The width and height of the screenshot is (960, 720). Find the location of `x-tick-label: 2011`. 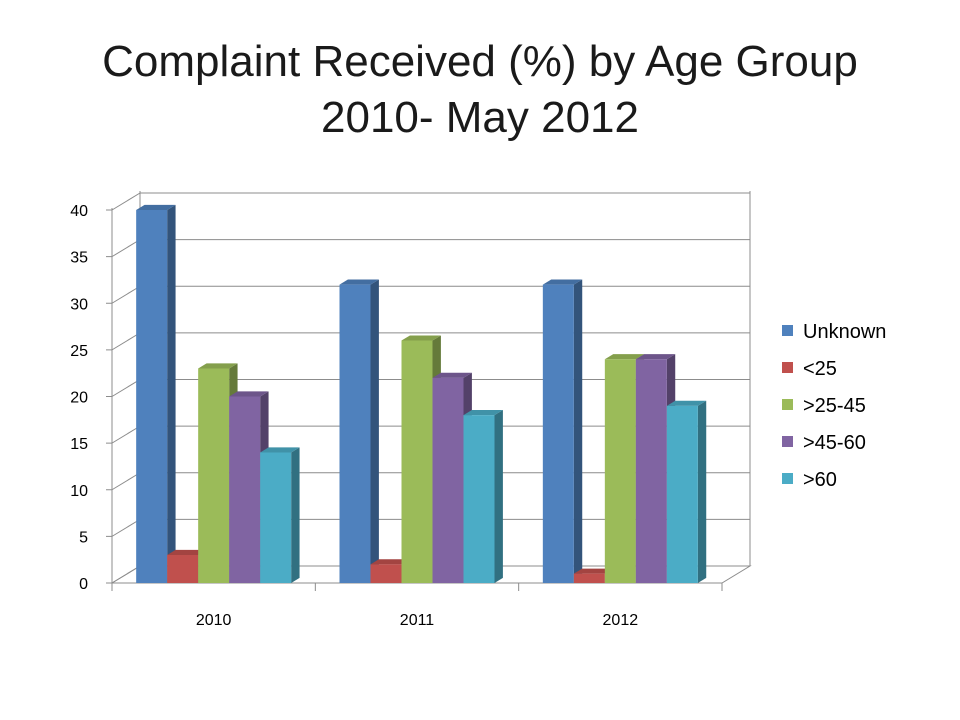

x-tick-label: 2011 is located at coordinates (417, 620).